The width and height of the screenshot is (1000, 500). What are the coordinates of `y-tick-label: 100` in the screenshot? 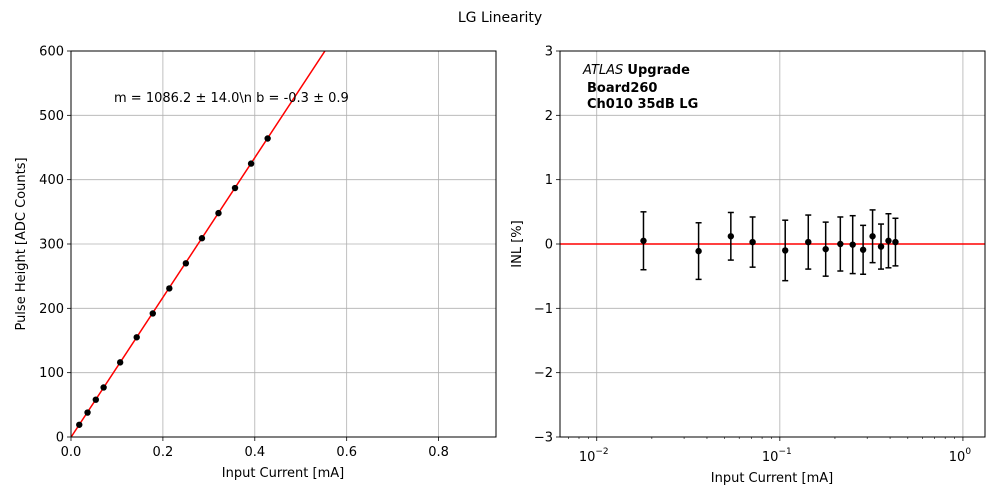 It's located at (51, 373).